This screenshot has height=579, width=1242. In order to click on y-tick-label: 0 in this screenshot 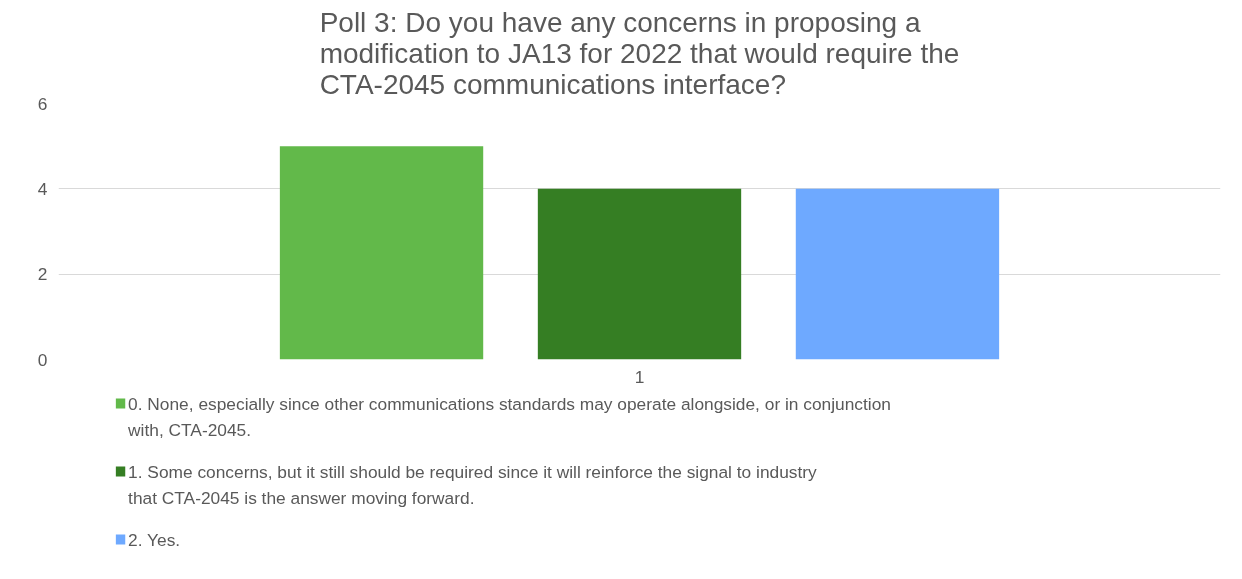, I will do `click(42, 359)`.